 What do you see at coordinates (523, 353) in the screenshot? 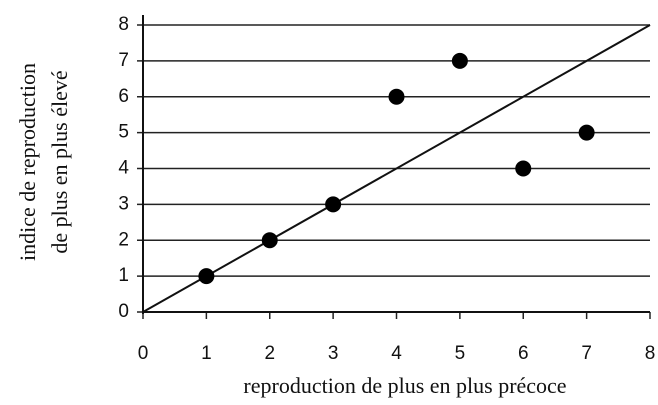
I see `x-tick-label: 6` at bounding box center [523, 353].